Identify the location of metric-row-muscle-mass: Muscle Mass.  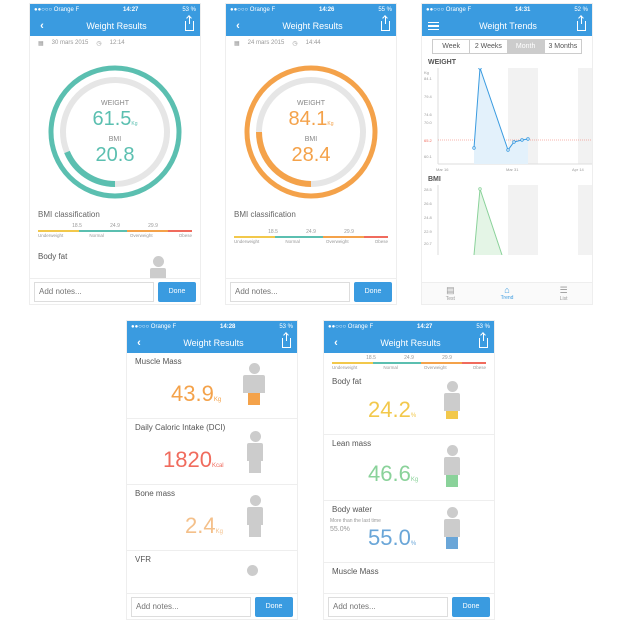
(355, 571).